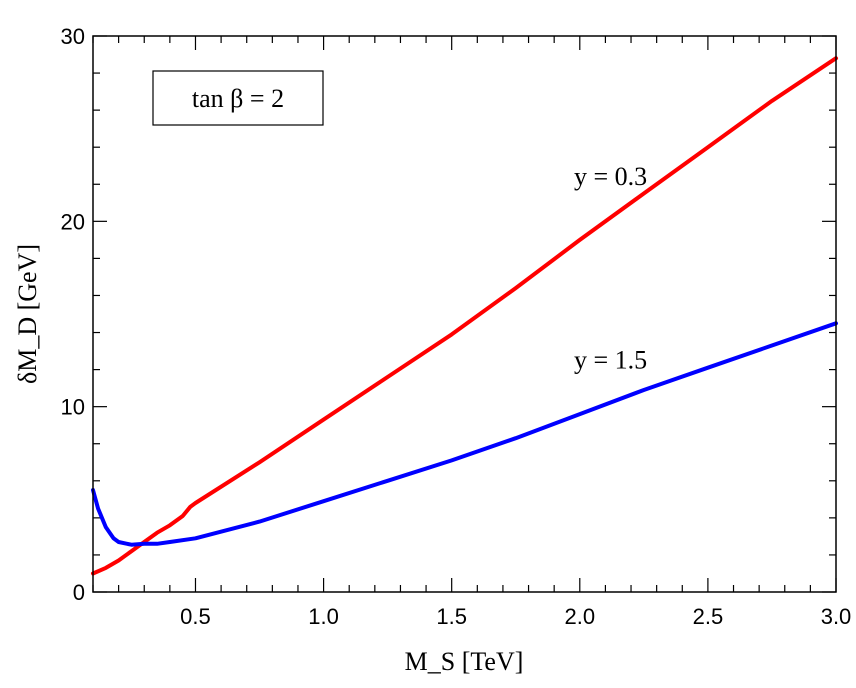  Describe the element at coordinates (79, 592) in the screenshot. I see `y-tick-label: 0` at that location.